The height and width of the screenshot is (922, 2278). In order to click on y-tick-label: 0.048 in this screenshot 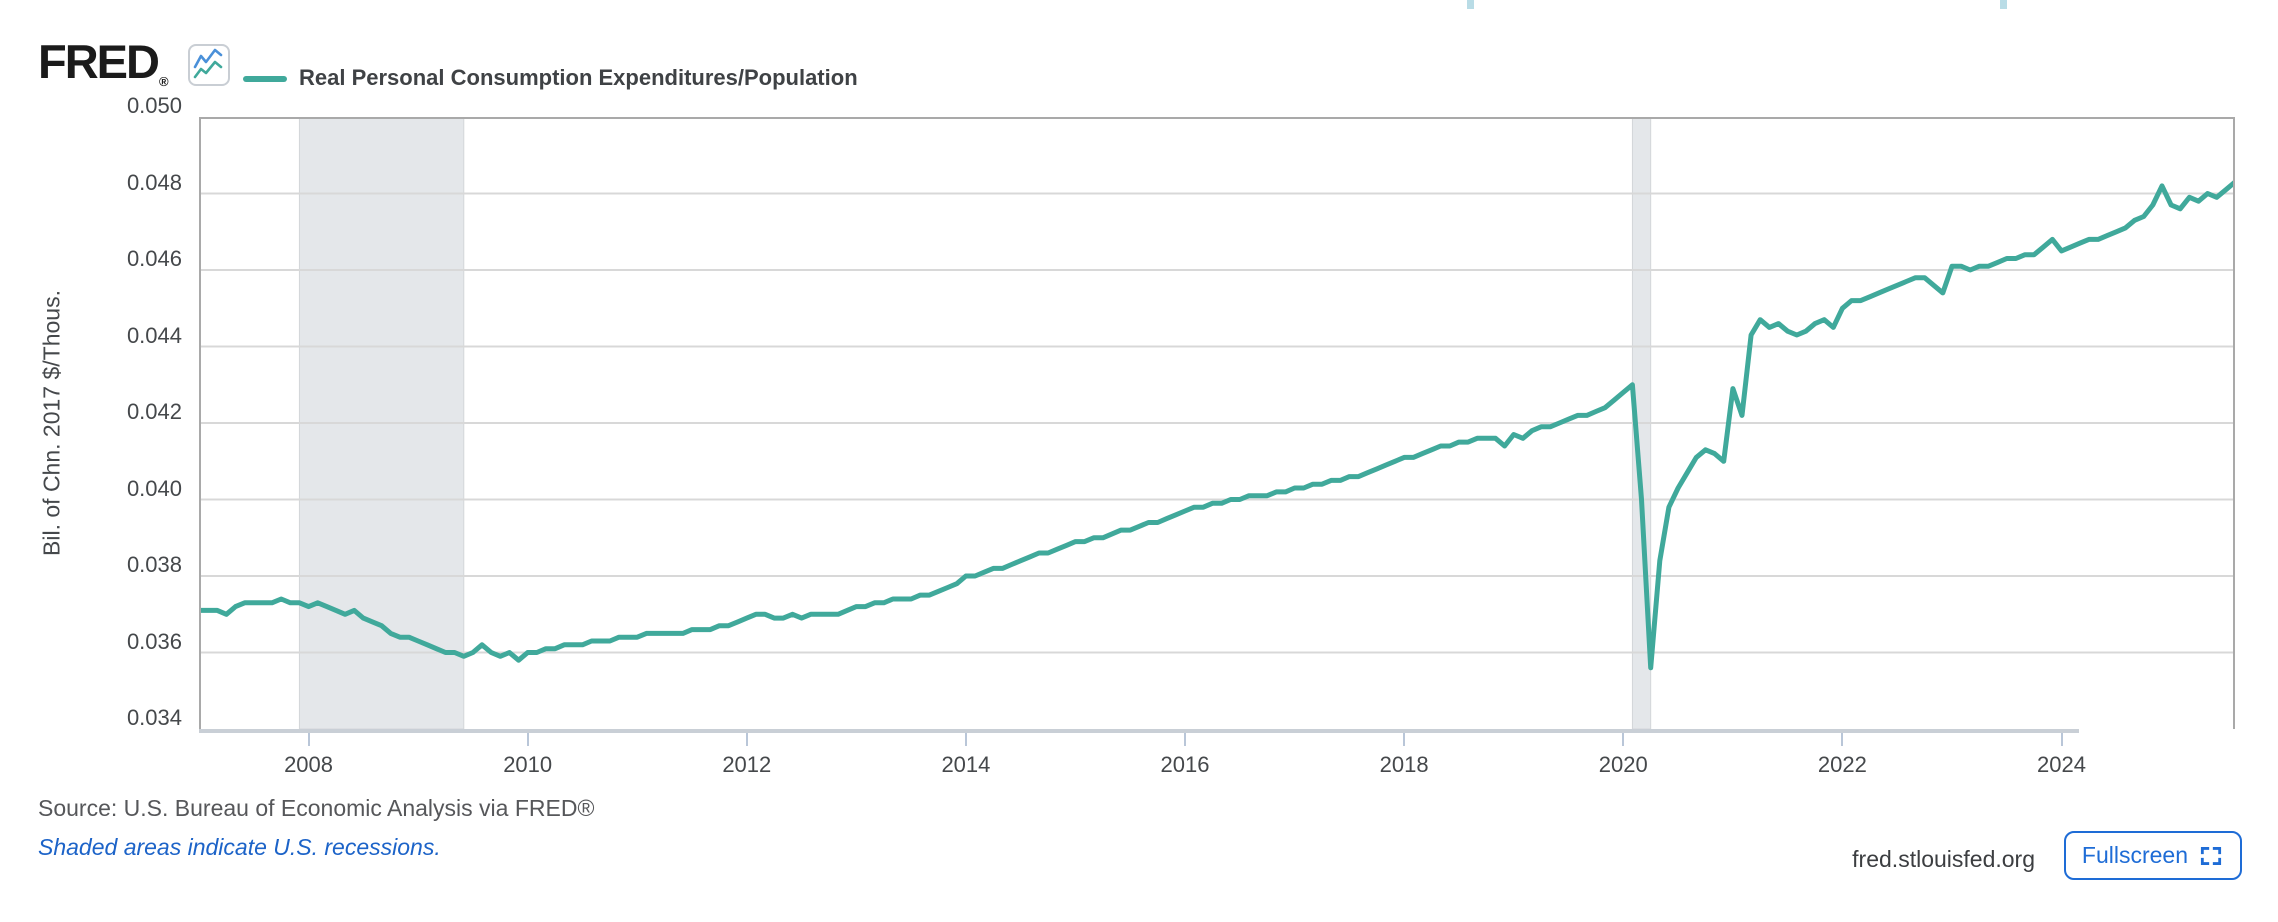, I will do `click(154, 182)`.